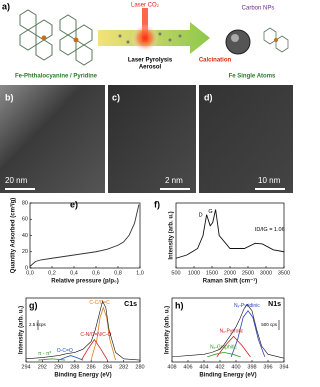 The height and width of the screenshot is (387, 320). Describe the element at coordinates (284, 273) in the screenshot. I see `x-tick-label: 3500` at that location.